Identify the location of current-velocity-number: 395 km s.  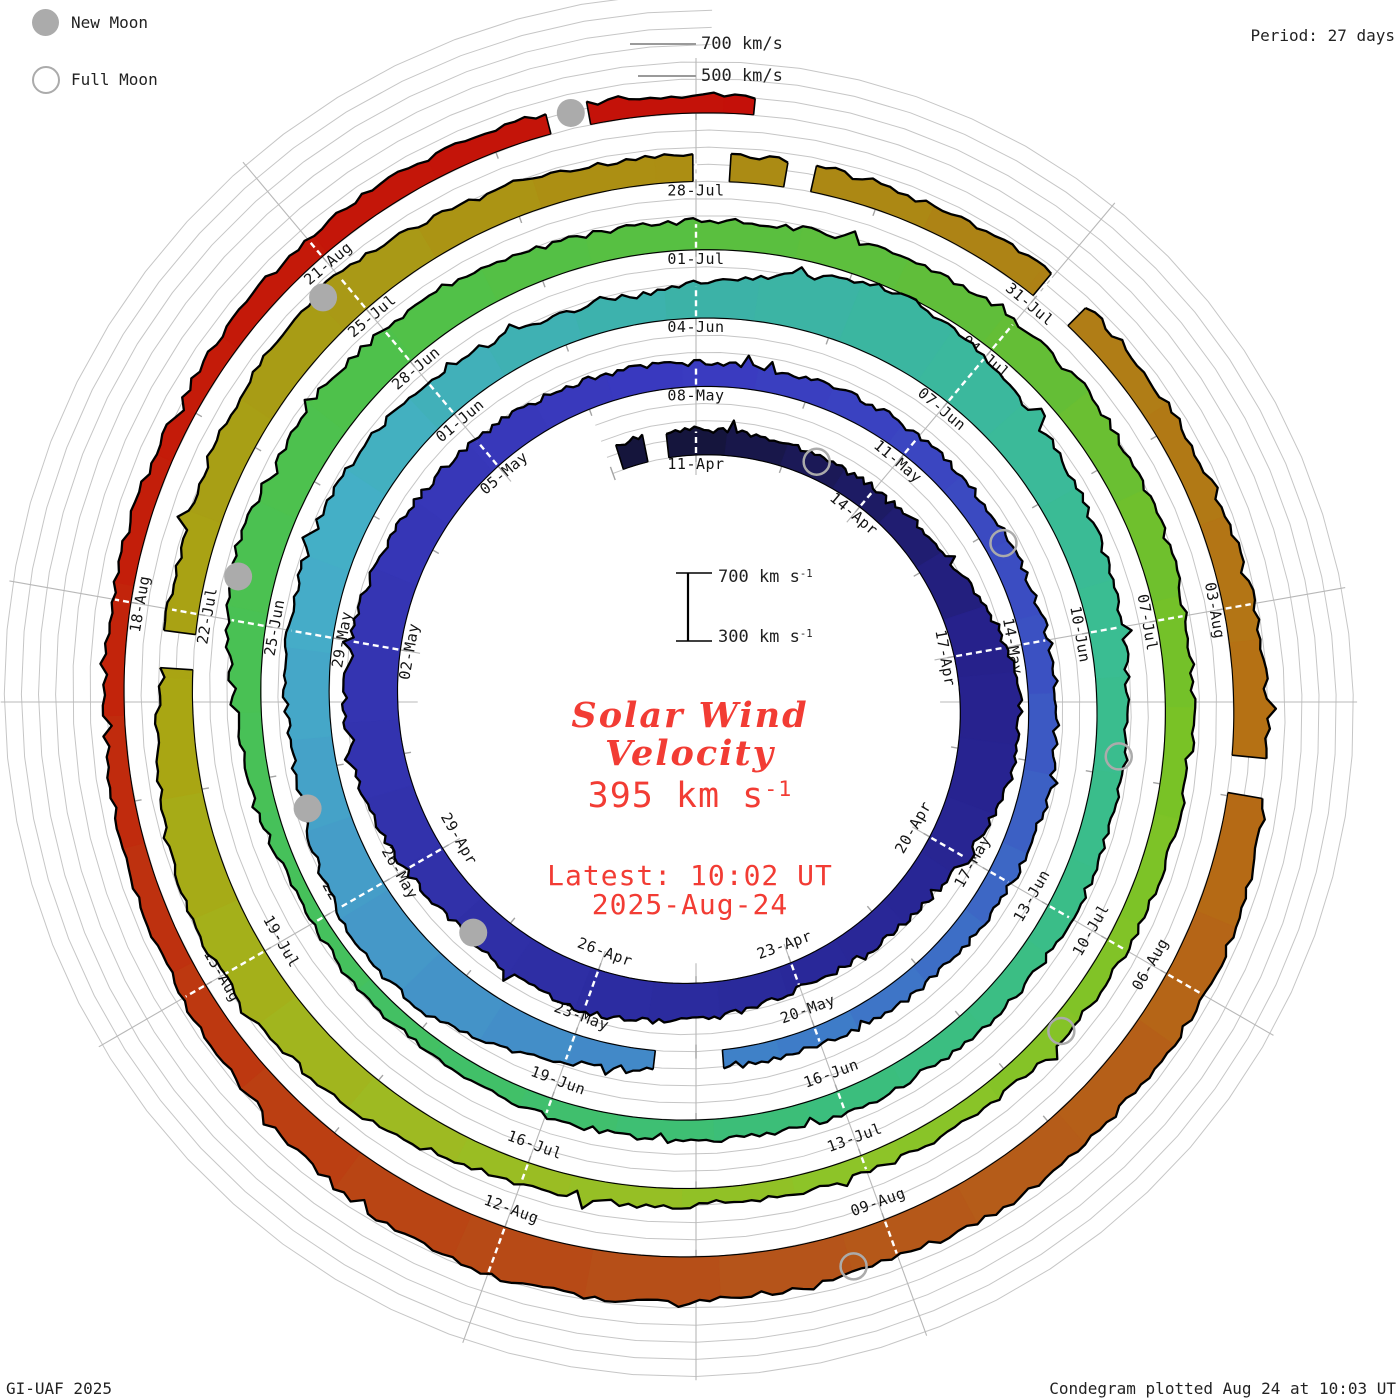
(676, 796).